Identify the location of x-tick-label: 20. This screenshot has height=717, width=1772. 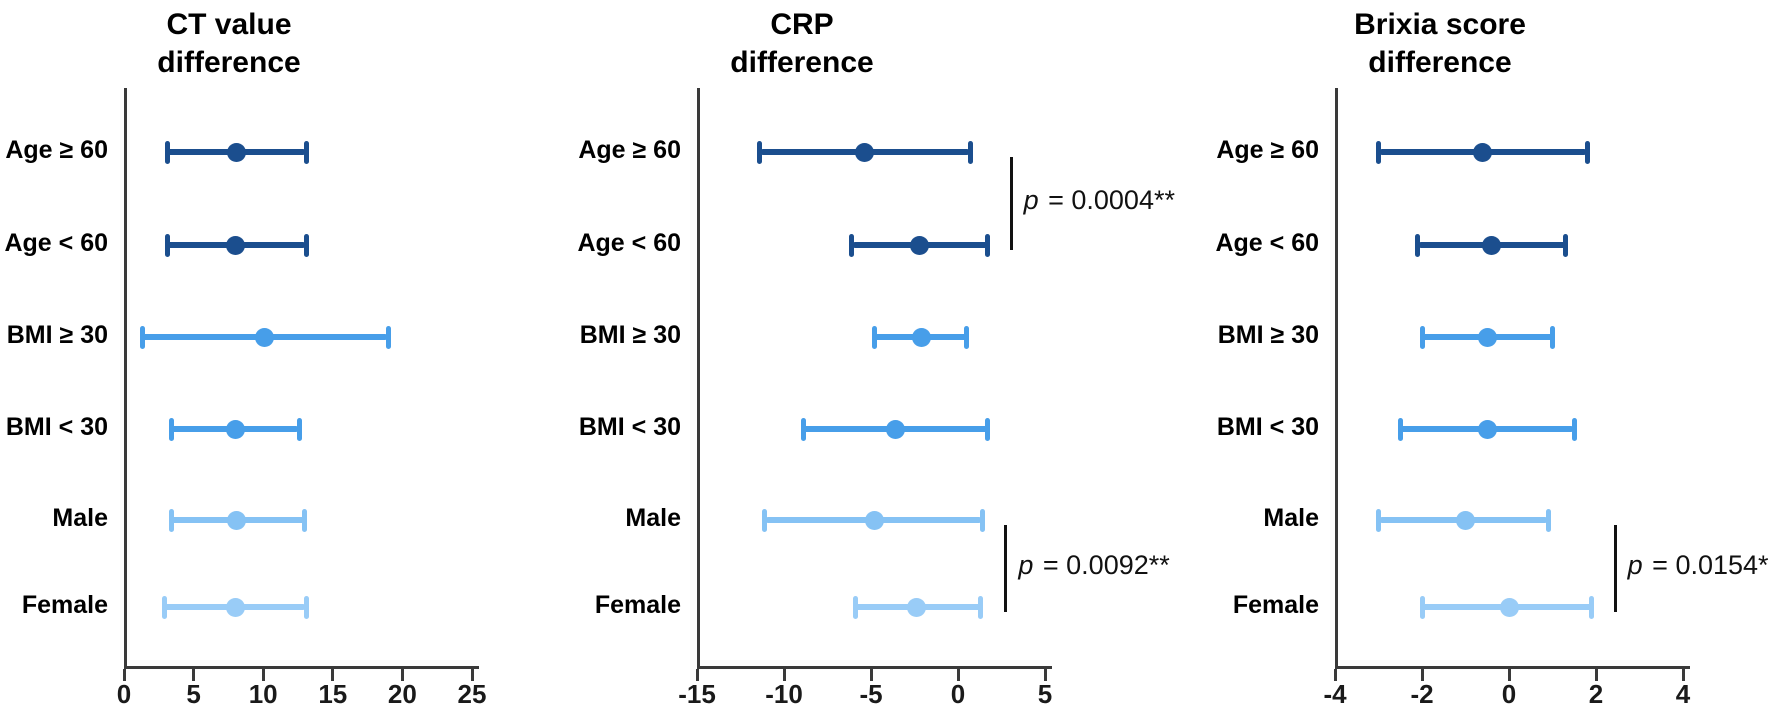
(402, 694).